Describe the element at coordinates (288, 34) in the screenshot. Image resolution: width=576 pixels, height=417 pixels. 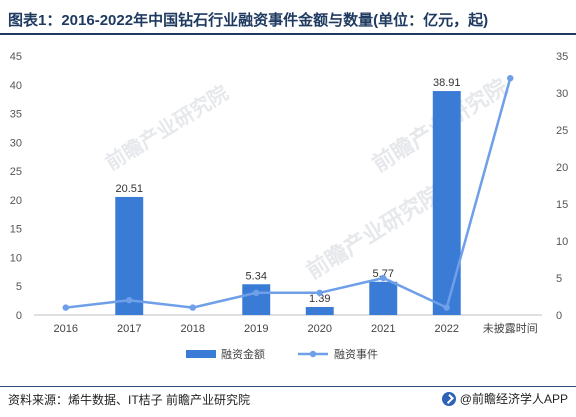
I see `title-divider` at that location.